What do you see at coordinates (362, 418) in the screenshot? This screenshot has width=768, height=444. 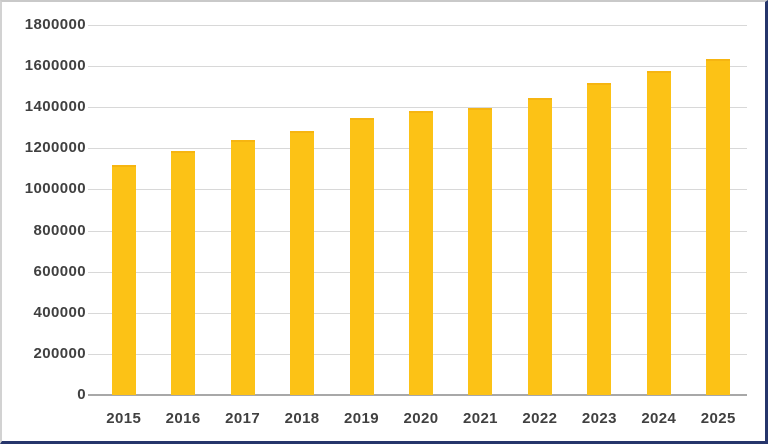 I see `x-tick-label-2019: 2019` at bounding box center [362, 418].